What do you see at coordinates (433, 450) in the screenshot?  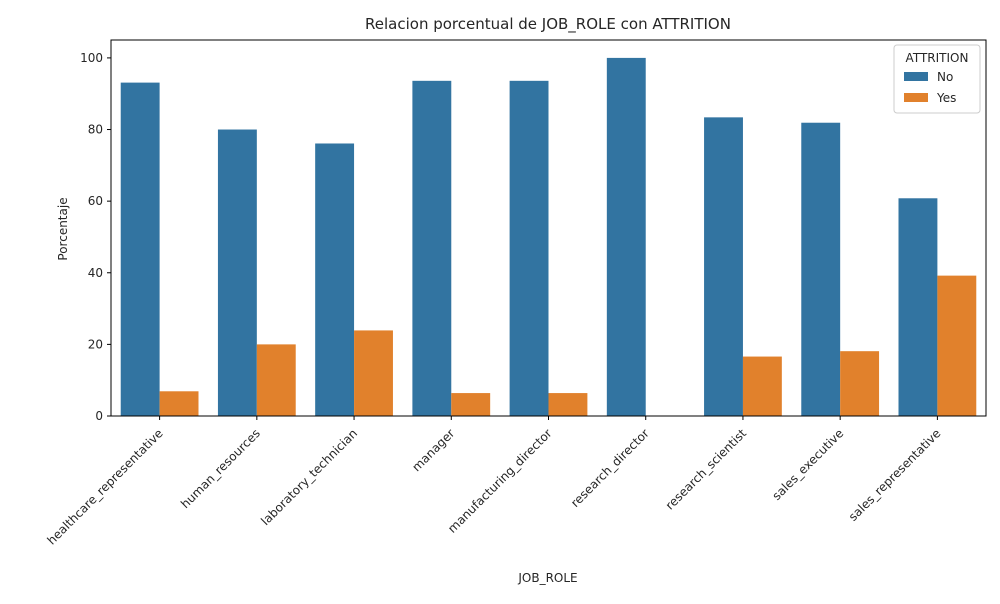 I see `x-tick-label: manager` at bounding box center [433, 450].